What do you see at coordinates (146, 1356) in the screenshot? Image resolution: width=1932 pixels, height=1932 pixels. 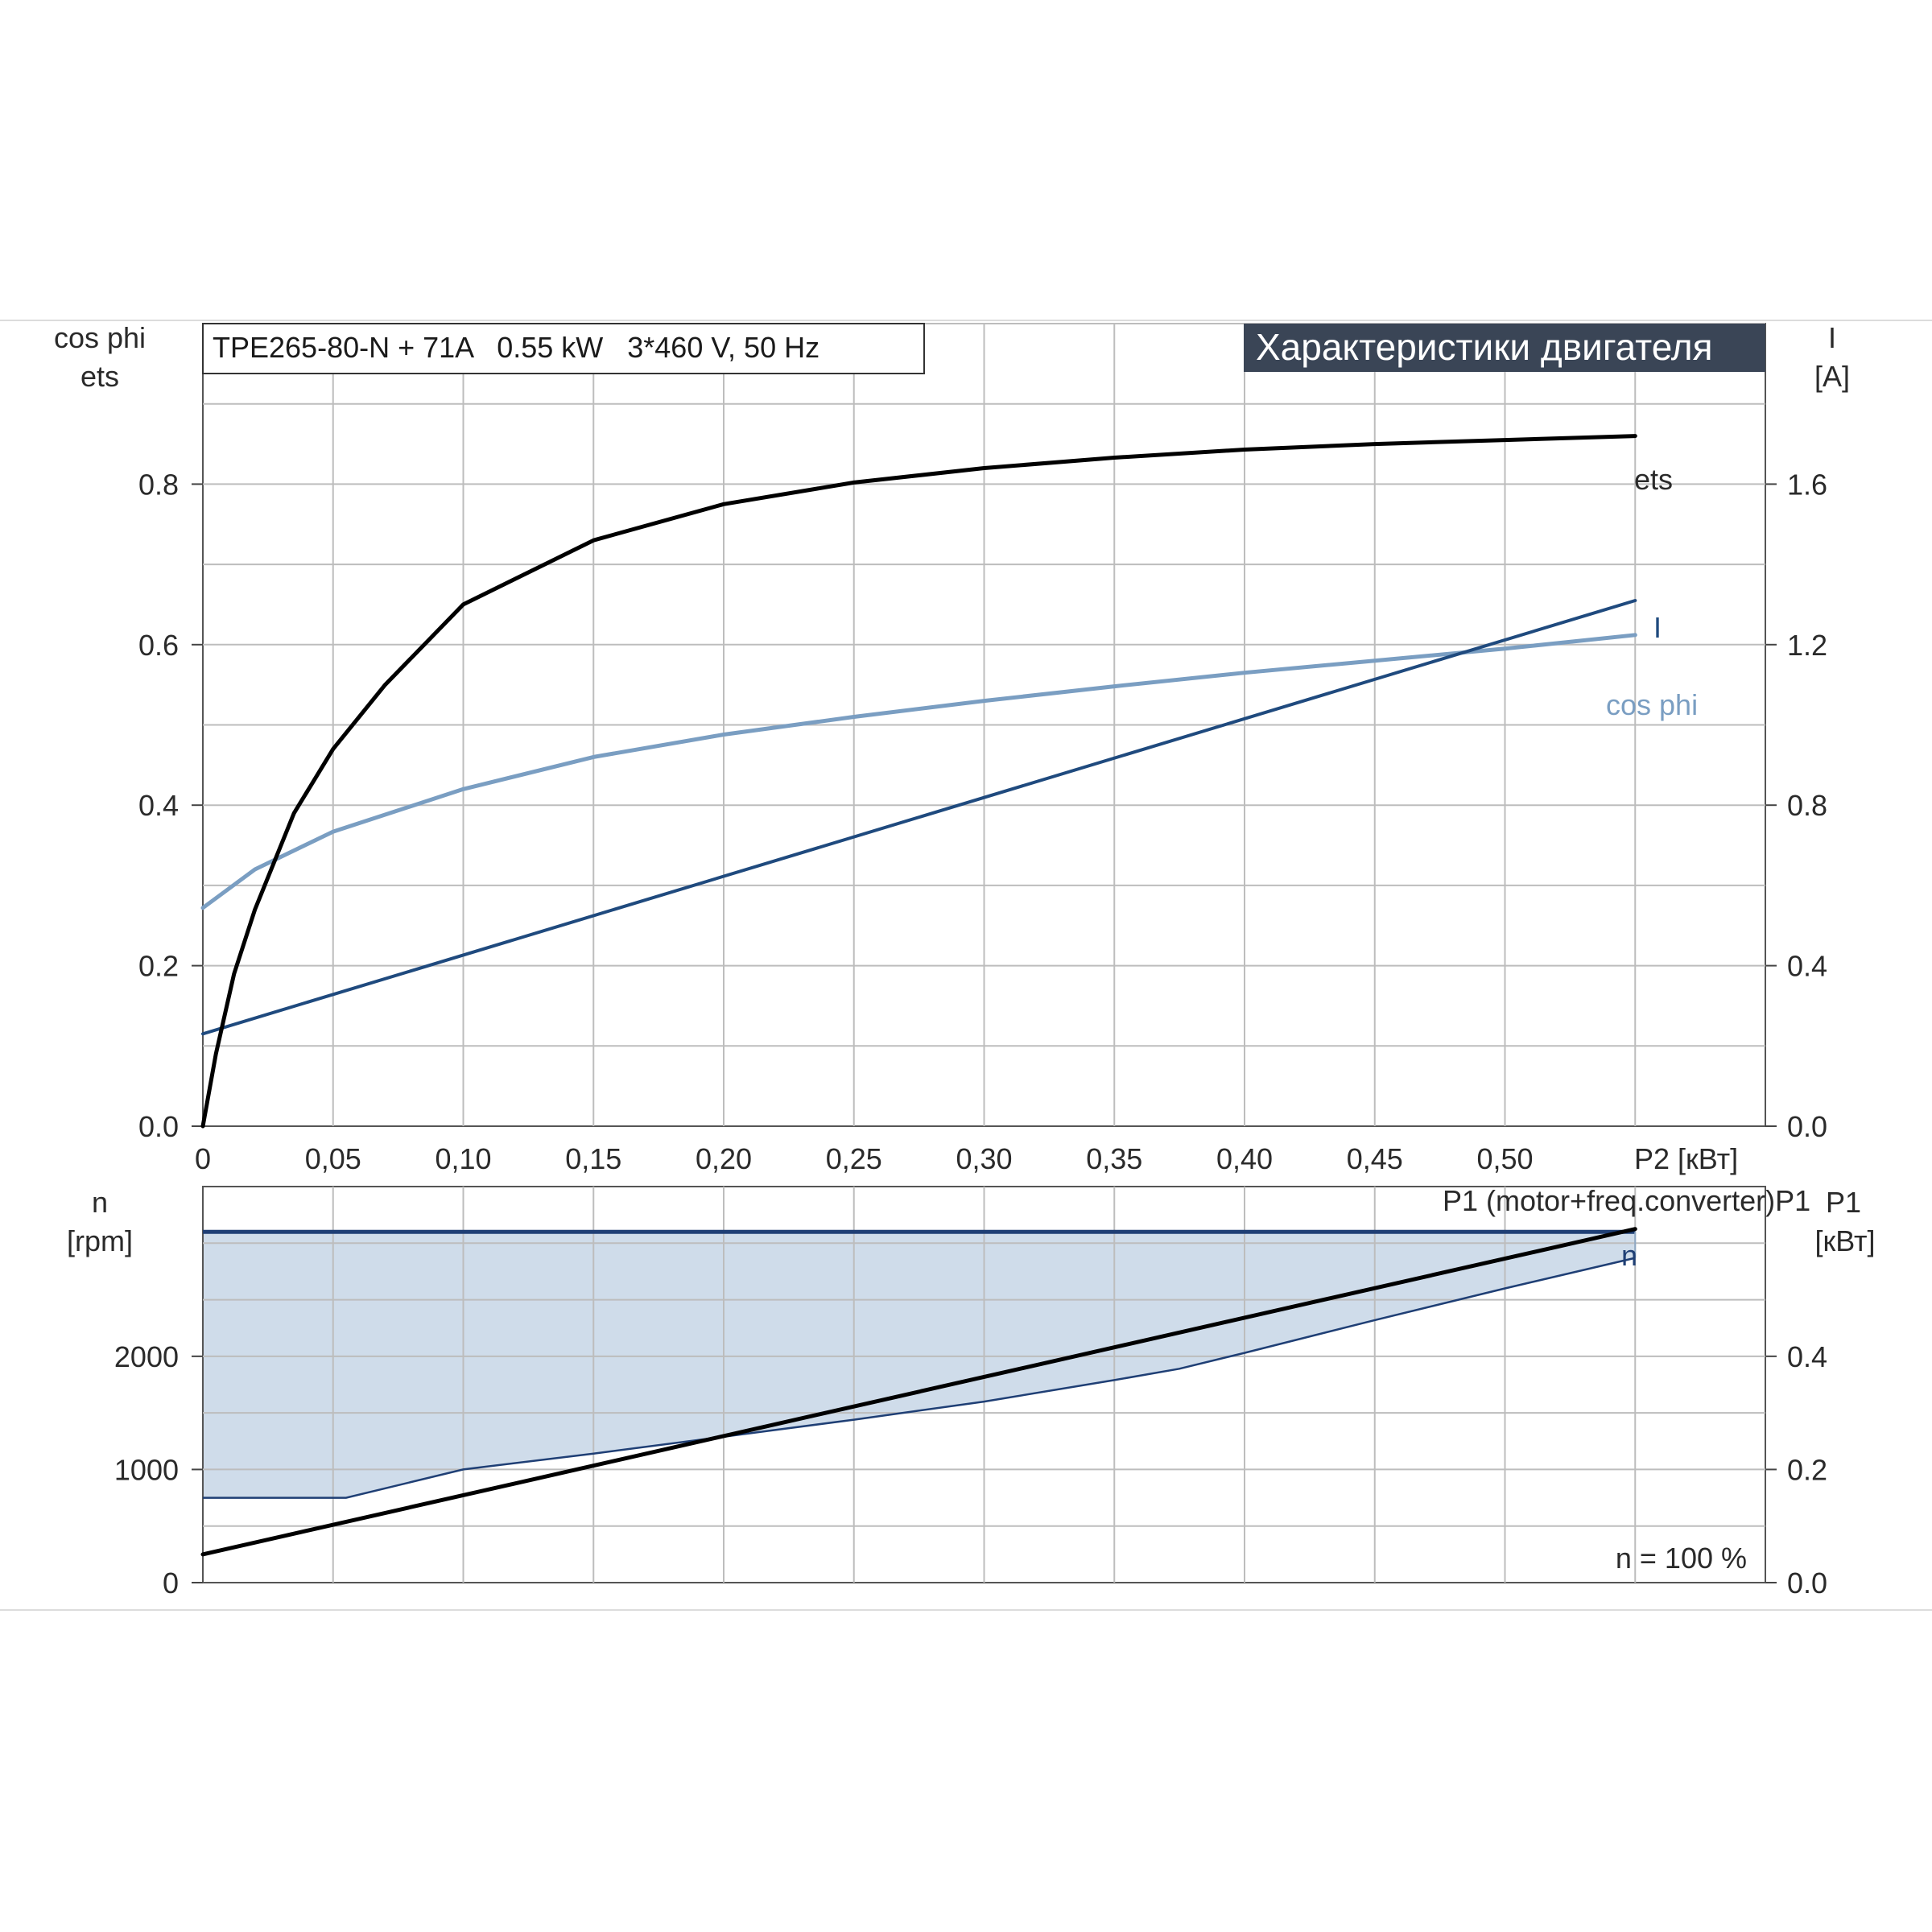 I see `n-tick-label: 2000` at bounding box center [146, 1356].